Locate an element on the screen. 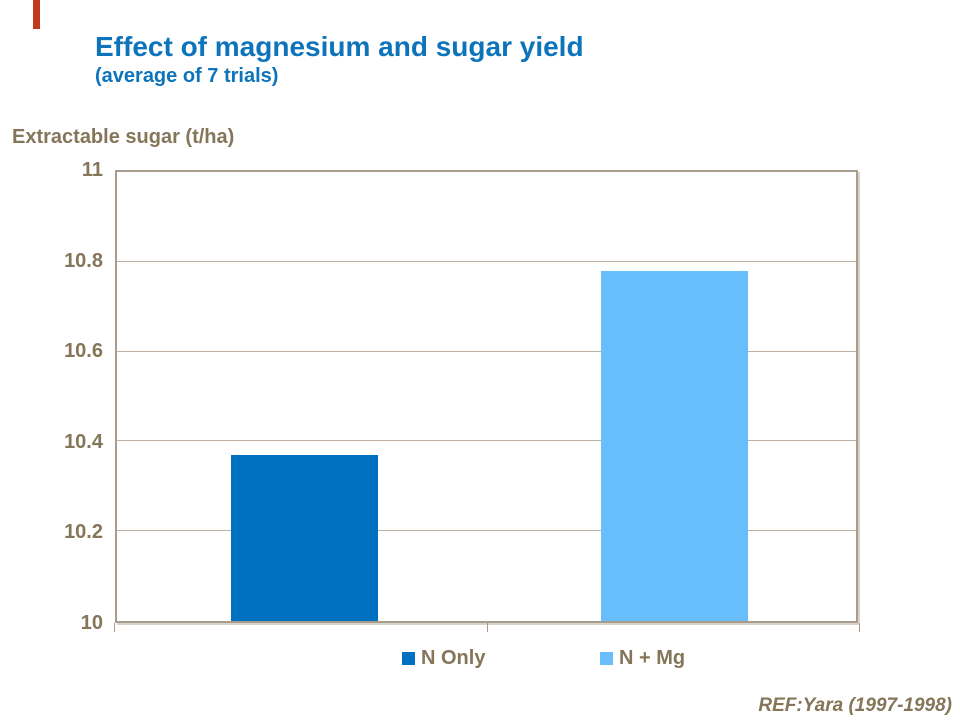  legend-label-n-mg: N + Mg is located at coordinates (652, 658).